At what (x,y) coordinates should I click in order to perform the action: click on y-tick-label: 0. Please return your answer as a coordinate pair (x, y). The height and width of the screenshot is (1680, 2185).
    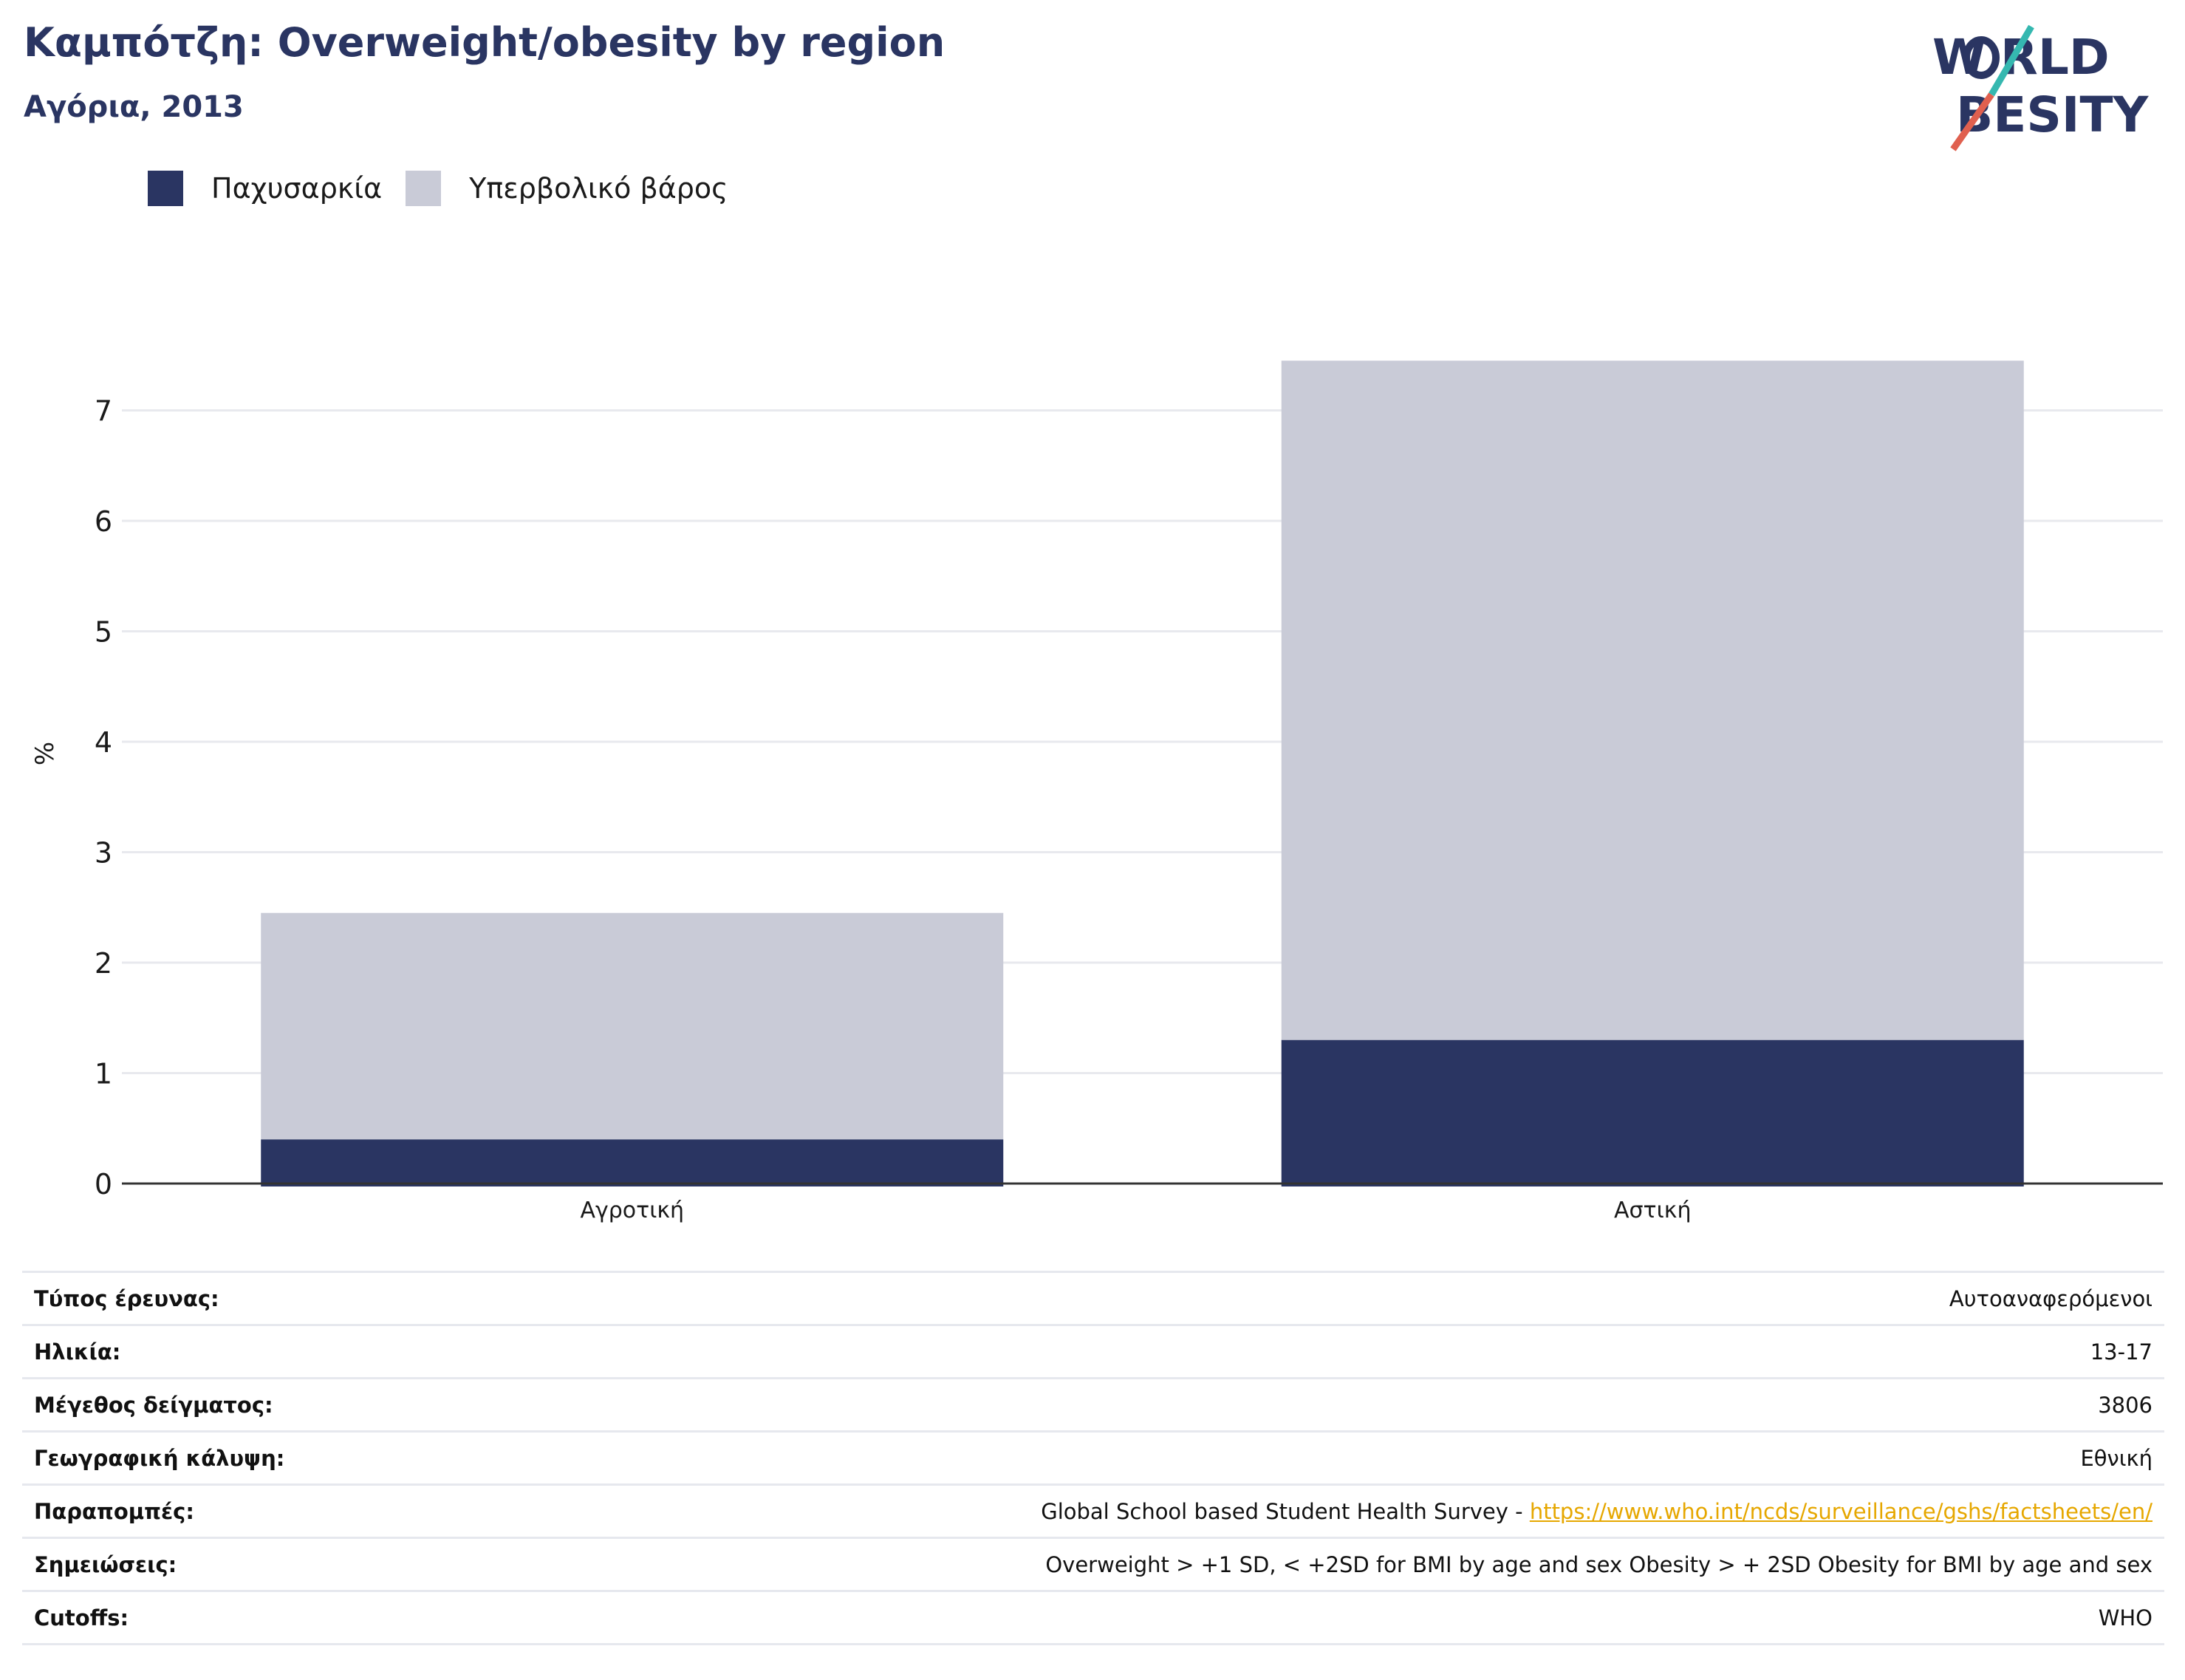
    Looking at the image, I should click on (103, 1184).